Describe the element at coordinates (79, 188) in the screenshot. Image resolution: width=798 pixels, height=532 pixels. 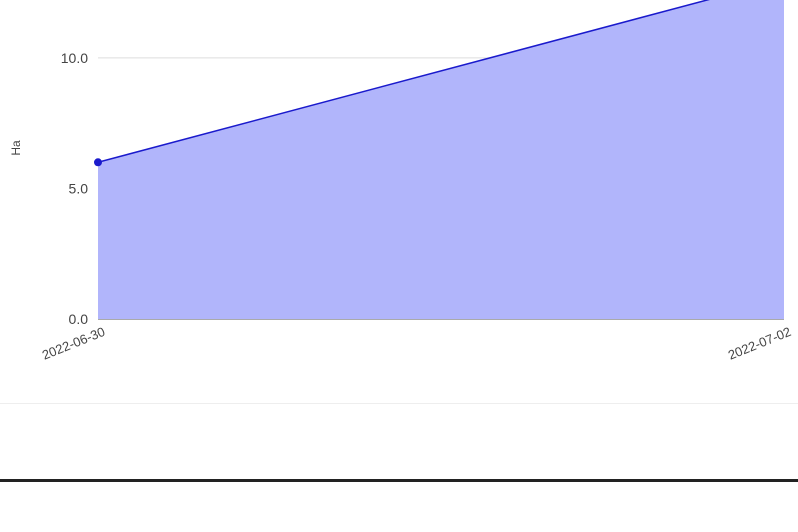
I see `y-tick-label: 5.0` at that location.